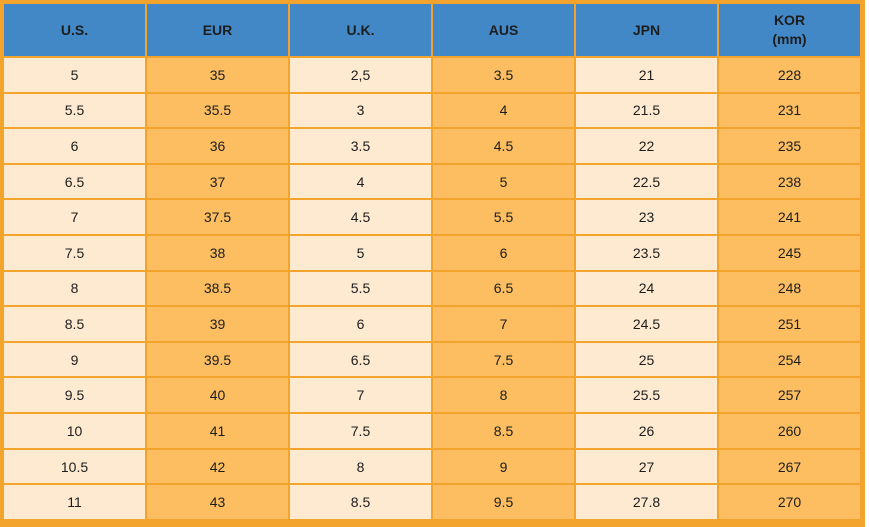  I want to click on table-row: 9.5 40 7 8 25.5 257, so click(432, 395).